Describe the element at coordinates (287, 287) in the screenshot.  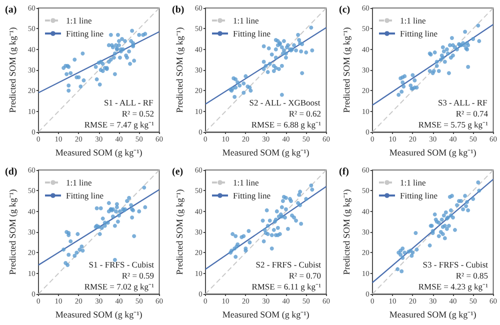
I see `annotation: RMSE = 6.11 g kg⁻¹` at that location.